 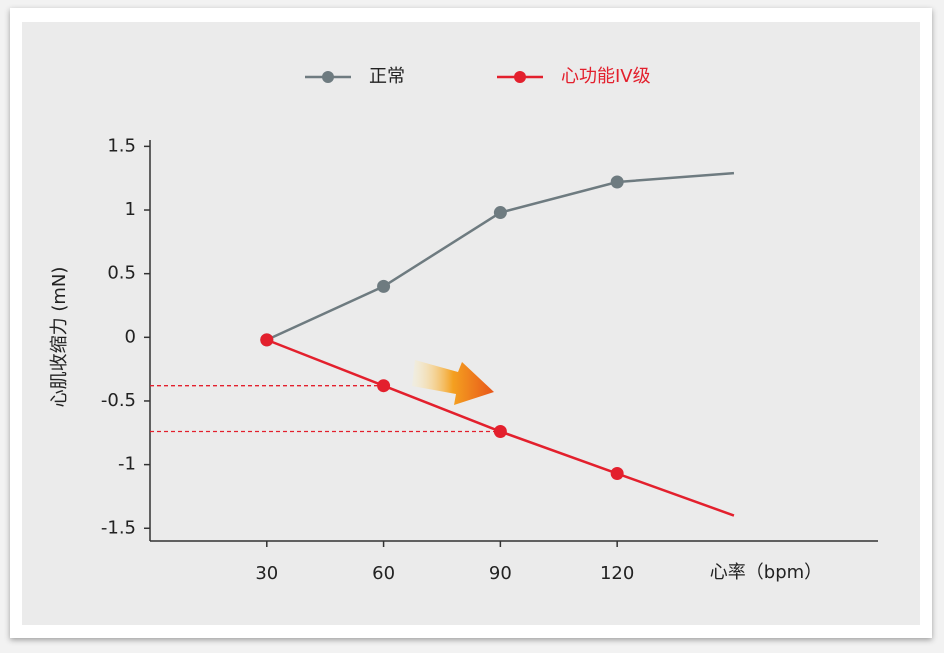 I want to click on y-tick-label: -0.5, so click(x=118, y=400).